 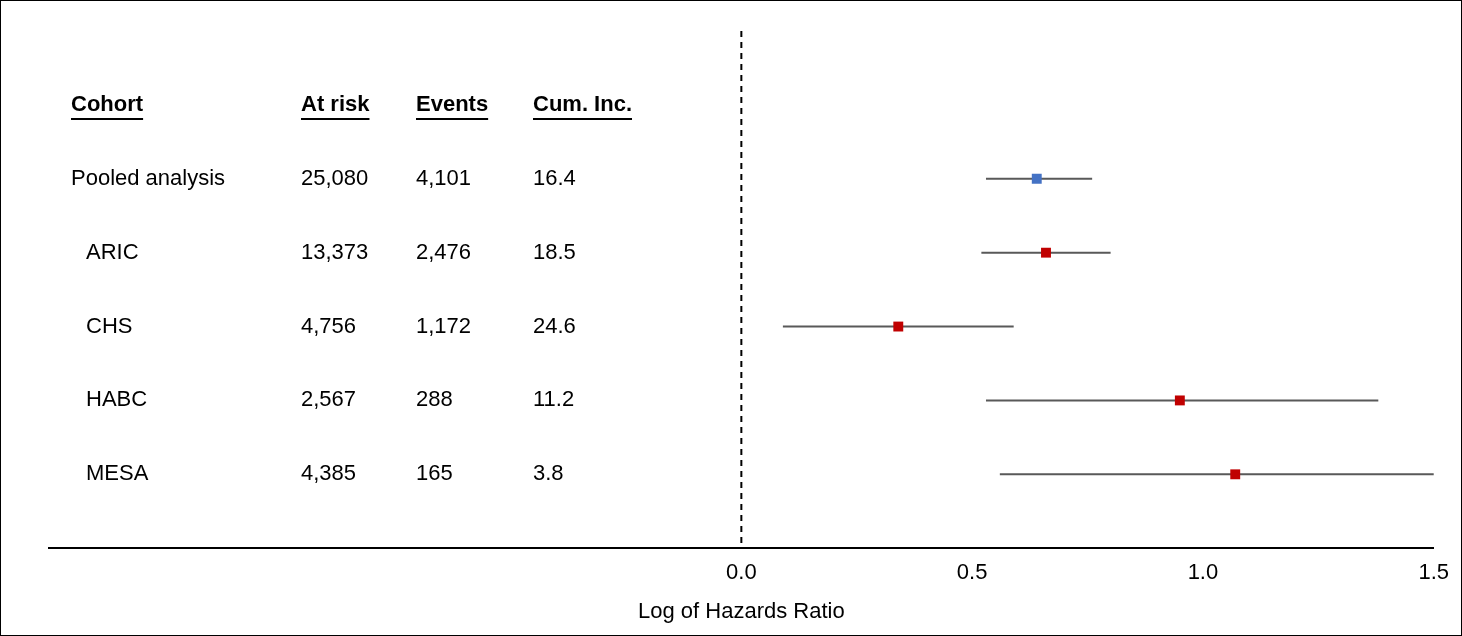 I want to click on x-tick-label: 1.0, so click(x=1203, y=572).